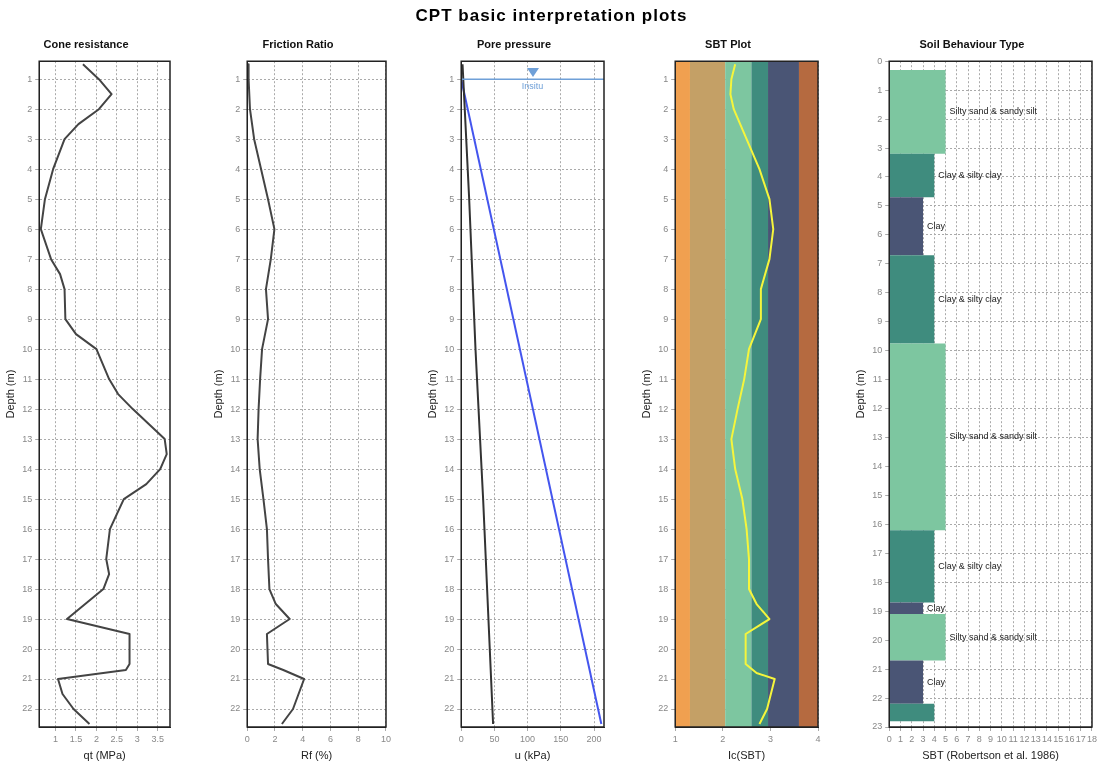 The image size is (1103, 767). I want to click on x-tick-label: 150, so click(561, 738).